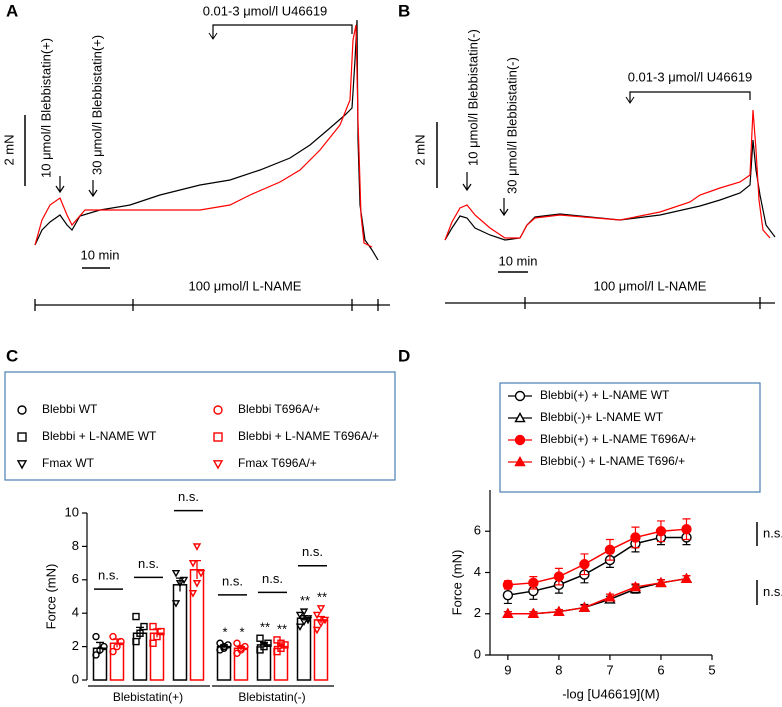 This screenshot has width=782, height=707. Describe the element at coordinates (602, 417) in the screenshot. I see `legend-label: Blebbi(-)+ L-NAME WT` at that location.